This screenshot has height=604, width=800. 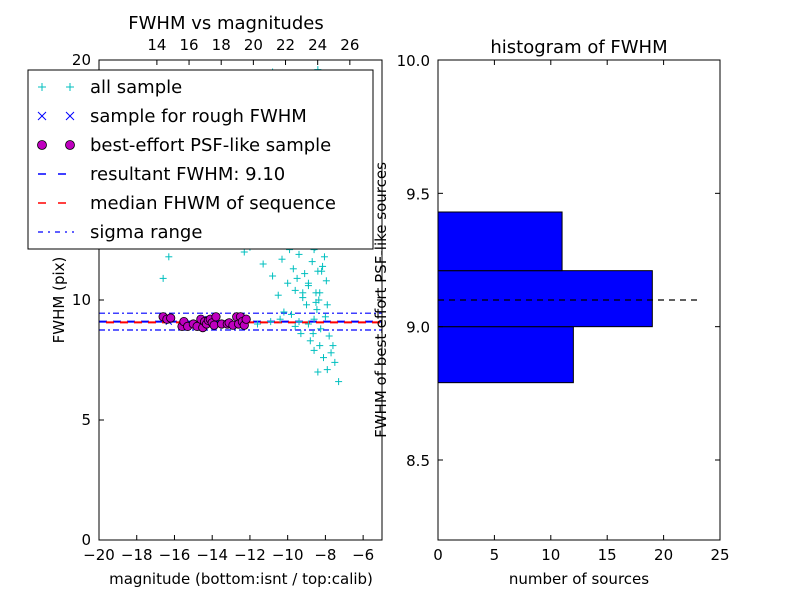 What do you see at coordinates (137, 555) in the screenshot?
I see `scatter-xtick-label: −18` at bounding box center [137, 555].